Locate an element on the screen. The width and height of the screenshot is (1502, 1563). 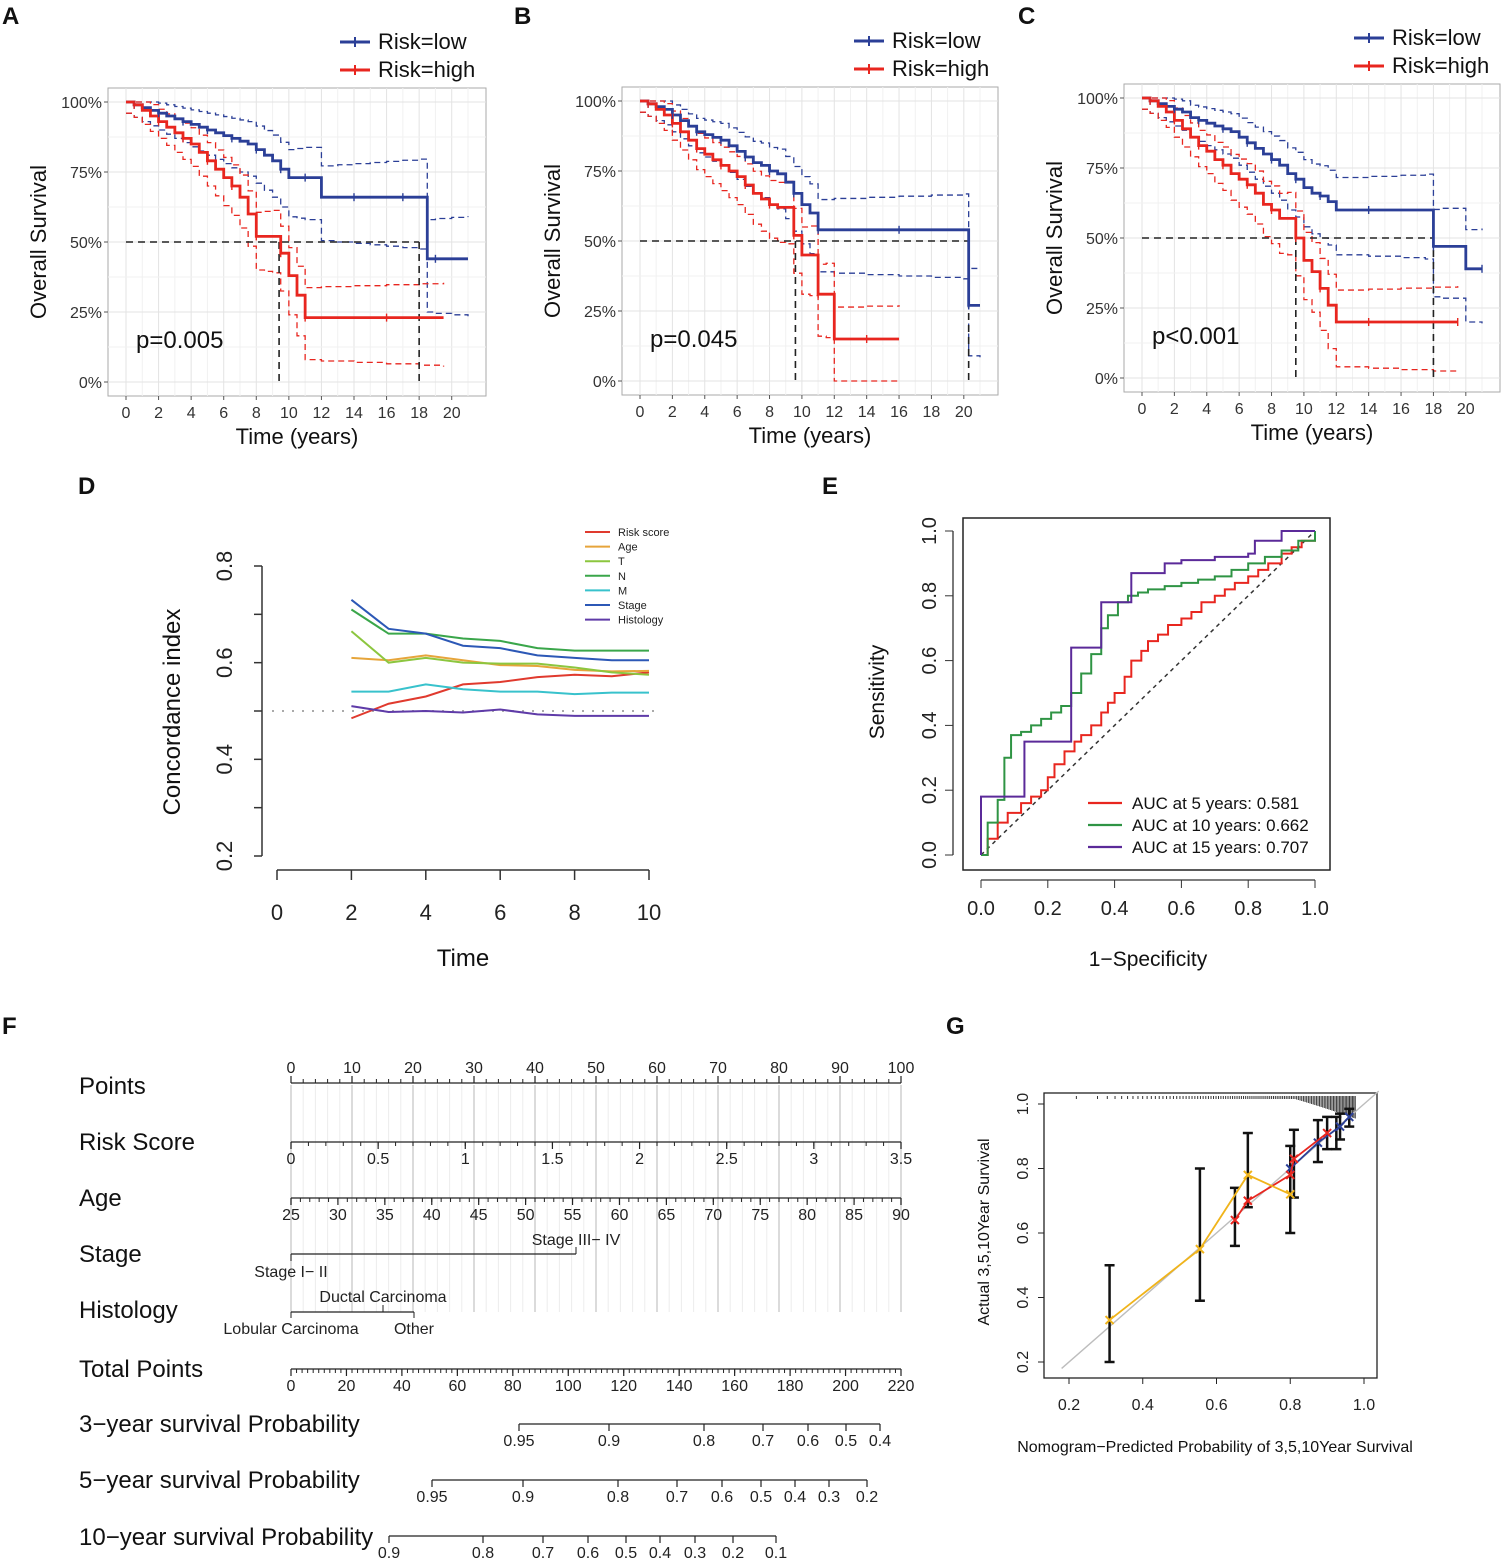
panel-letter-f: F is located at coordinates (9, 1026).